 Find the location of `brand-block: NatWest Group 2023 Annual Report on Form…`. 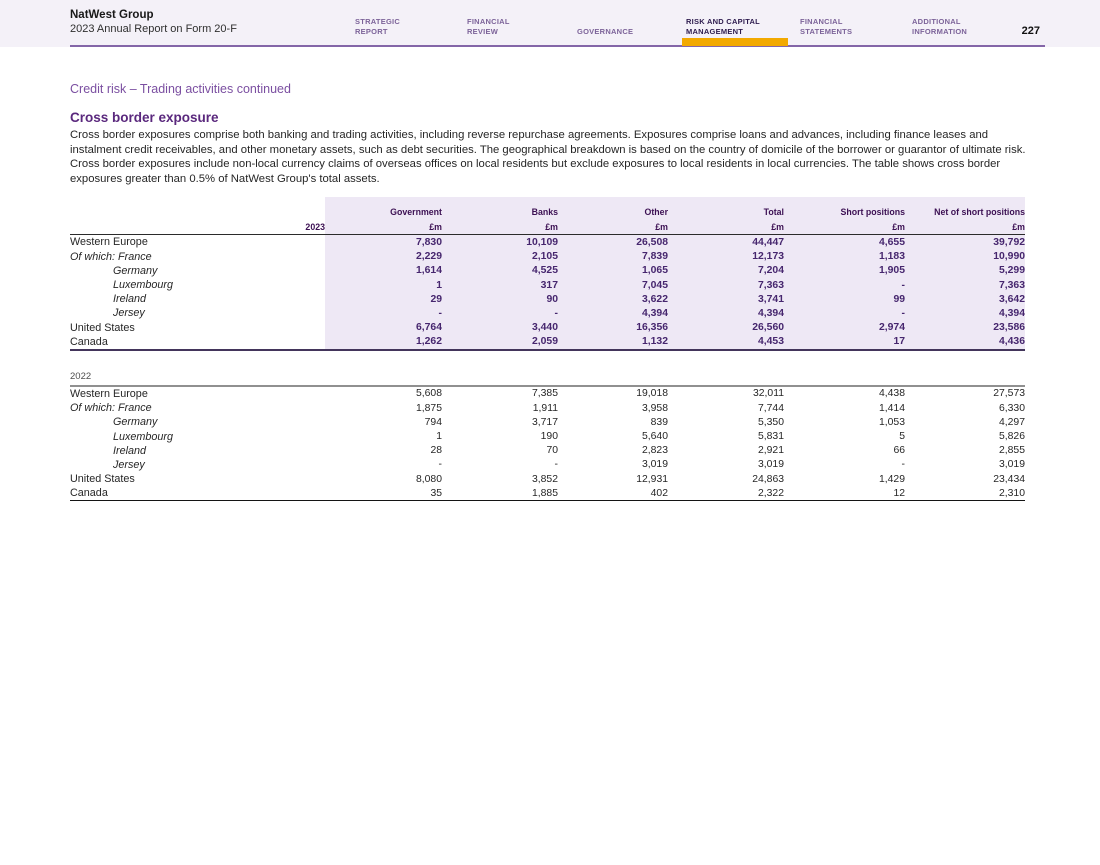

brand-block: NatWest Group 2023 Annual Report on Form… is located at coordinates (153, 22).